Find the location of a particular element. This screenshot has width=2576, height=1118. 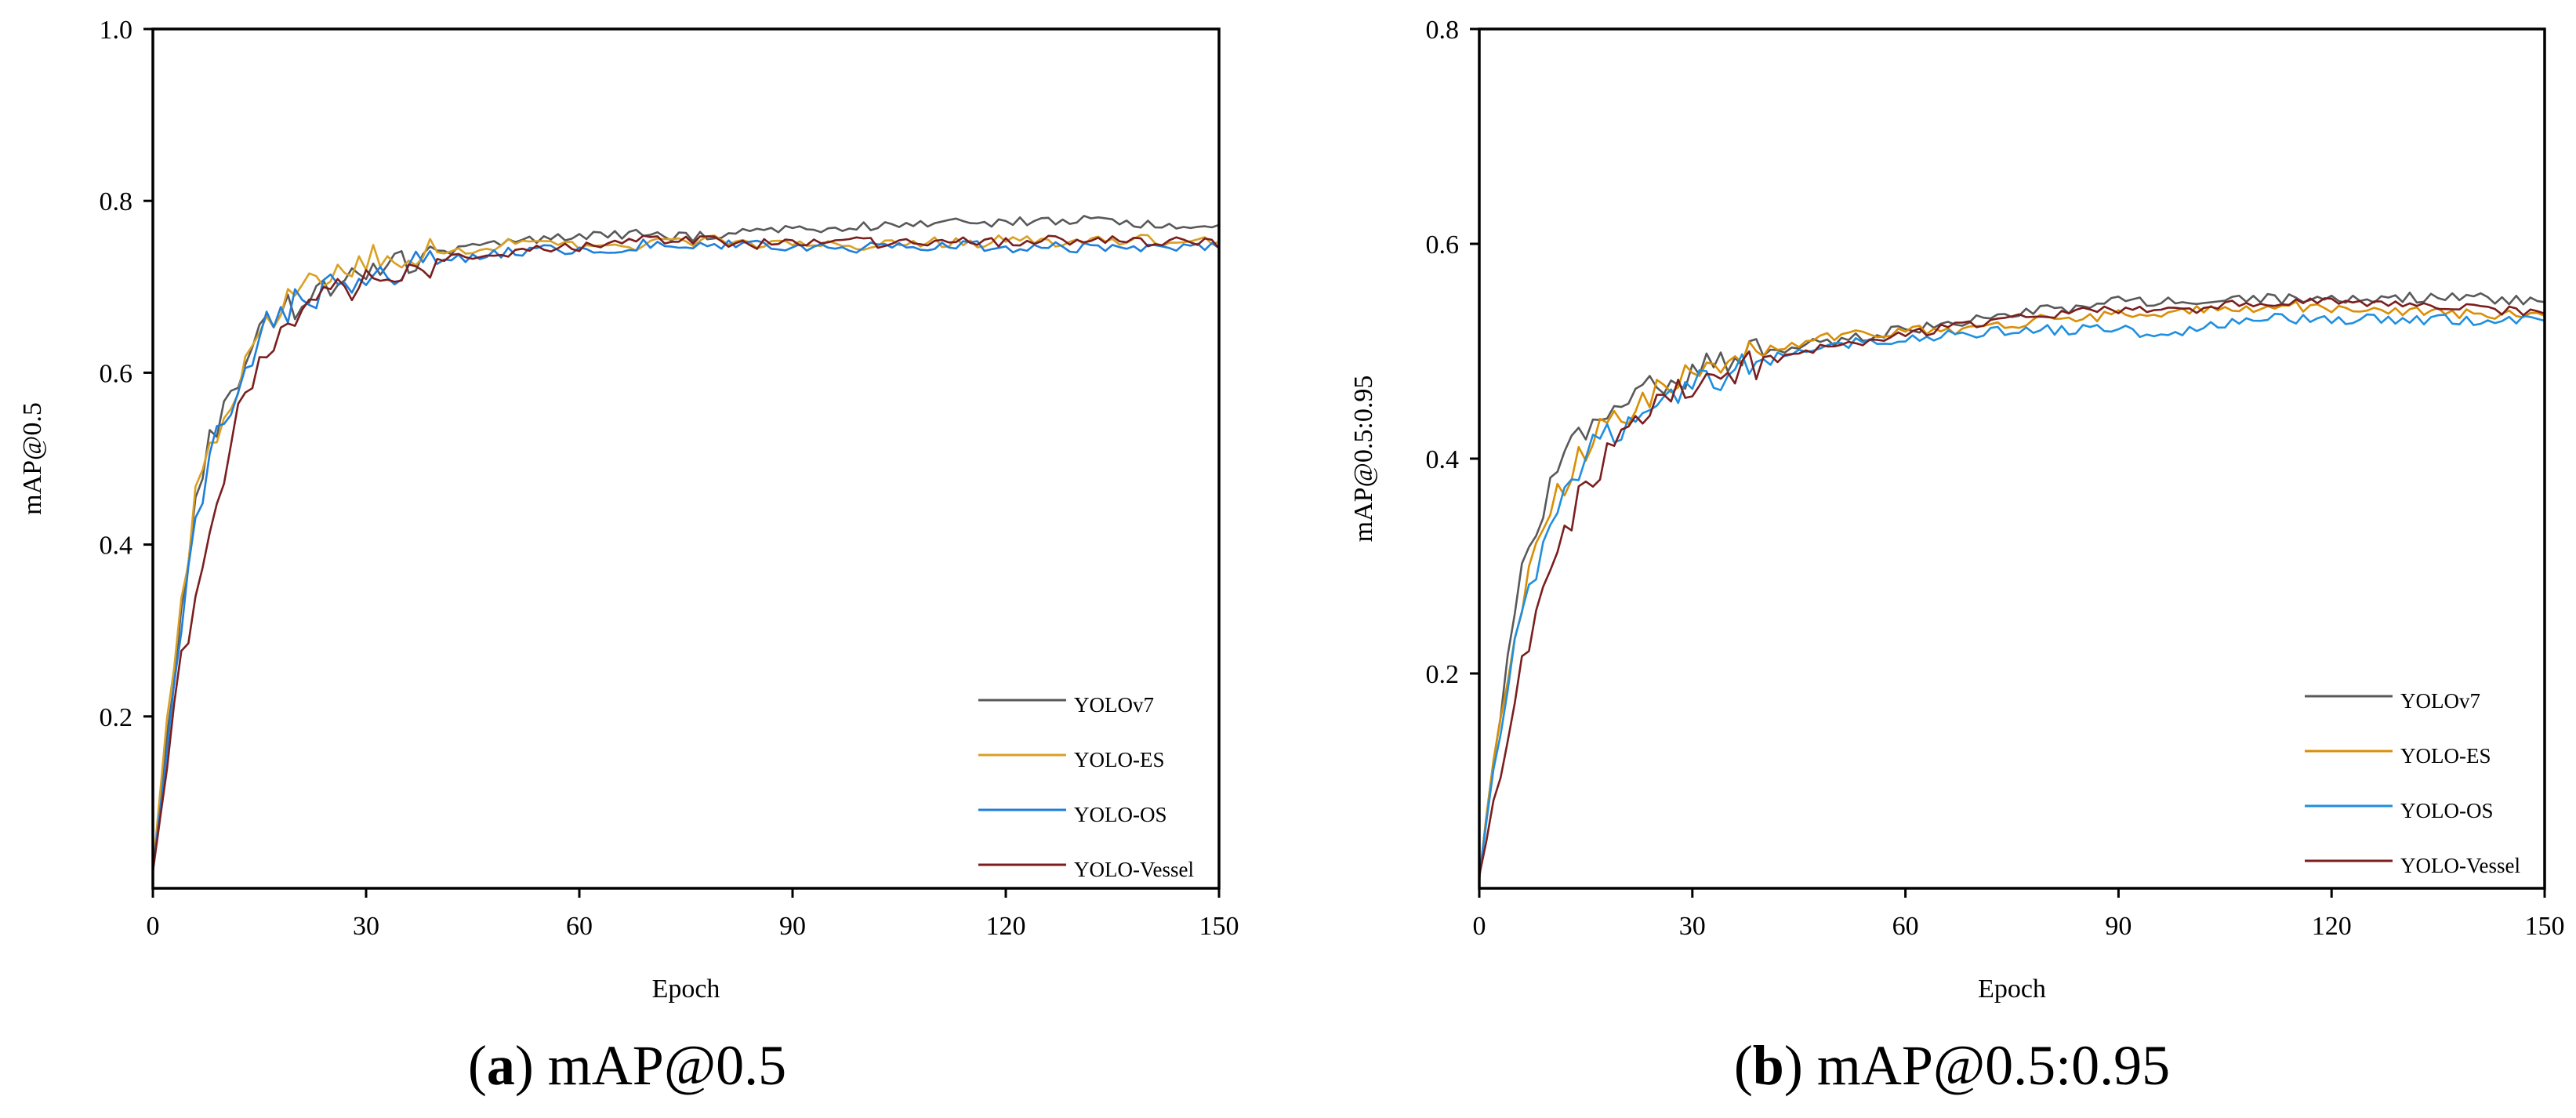

x-tick-label-b-5: 150 is located at coordinates (2545, 926).